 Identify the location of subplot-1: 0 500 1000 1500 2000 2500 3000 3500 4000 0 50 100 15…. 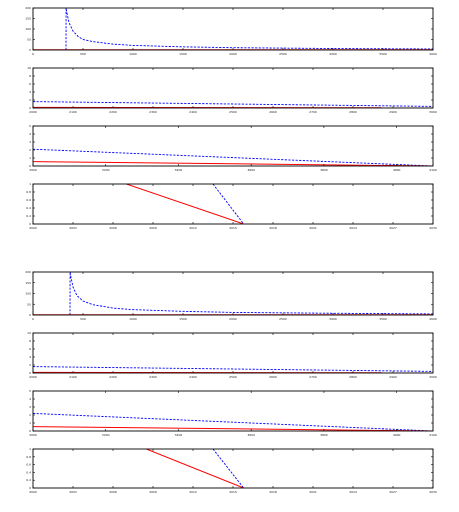
(231, 31).